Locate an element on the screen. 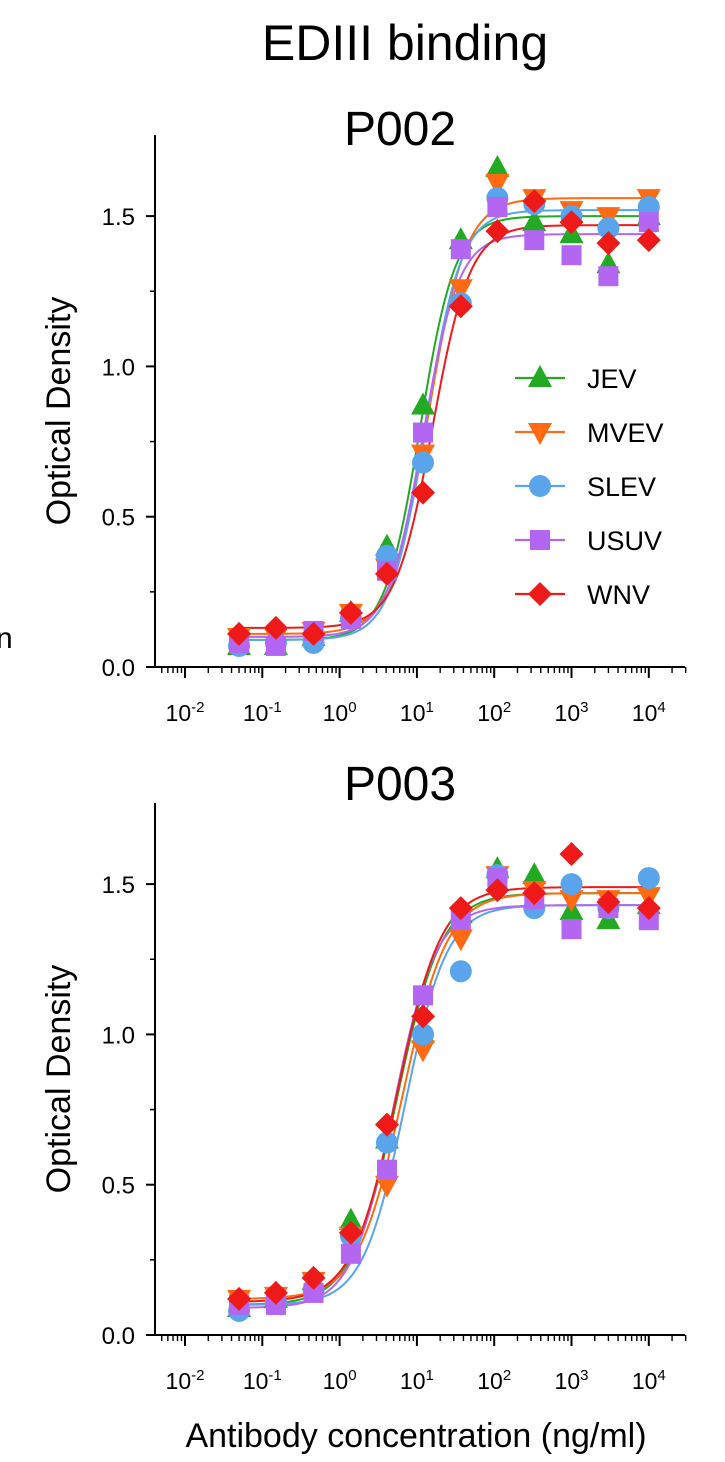 The height and width of the screenshot is (1462, 725). x-tick-label: 10⁰ is located at coordinates (340, 712).